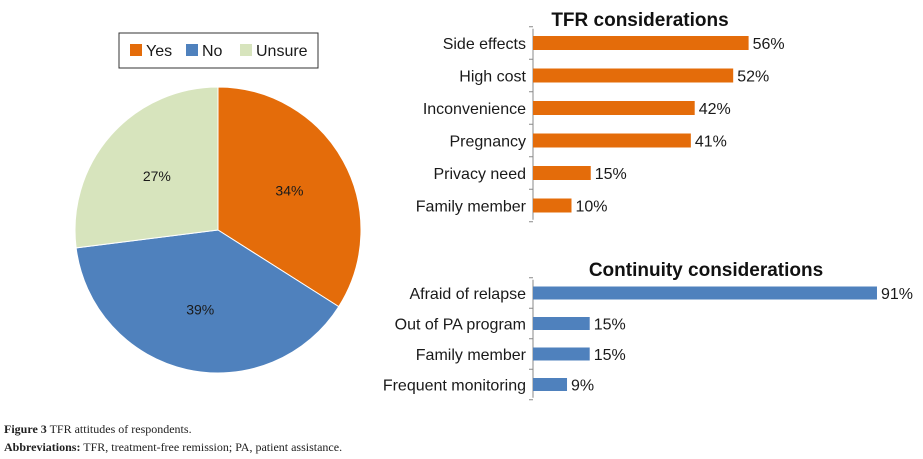 This screenshot has width=923, height=459. What do you see at coordinates (480, 174) in the screenshot?
I see `tfr-category-privacy-need: Privacy need` at bounding box center [480, 174].